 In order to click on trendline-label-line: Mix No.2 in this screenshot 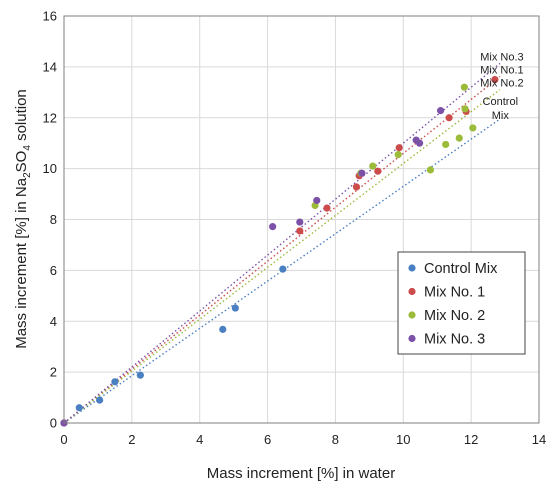, I will do `click(501, 84)`.